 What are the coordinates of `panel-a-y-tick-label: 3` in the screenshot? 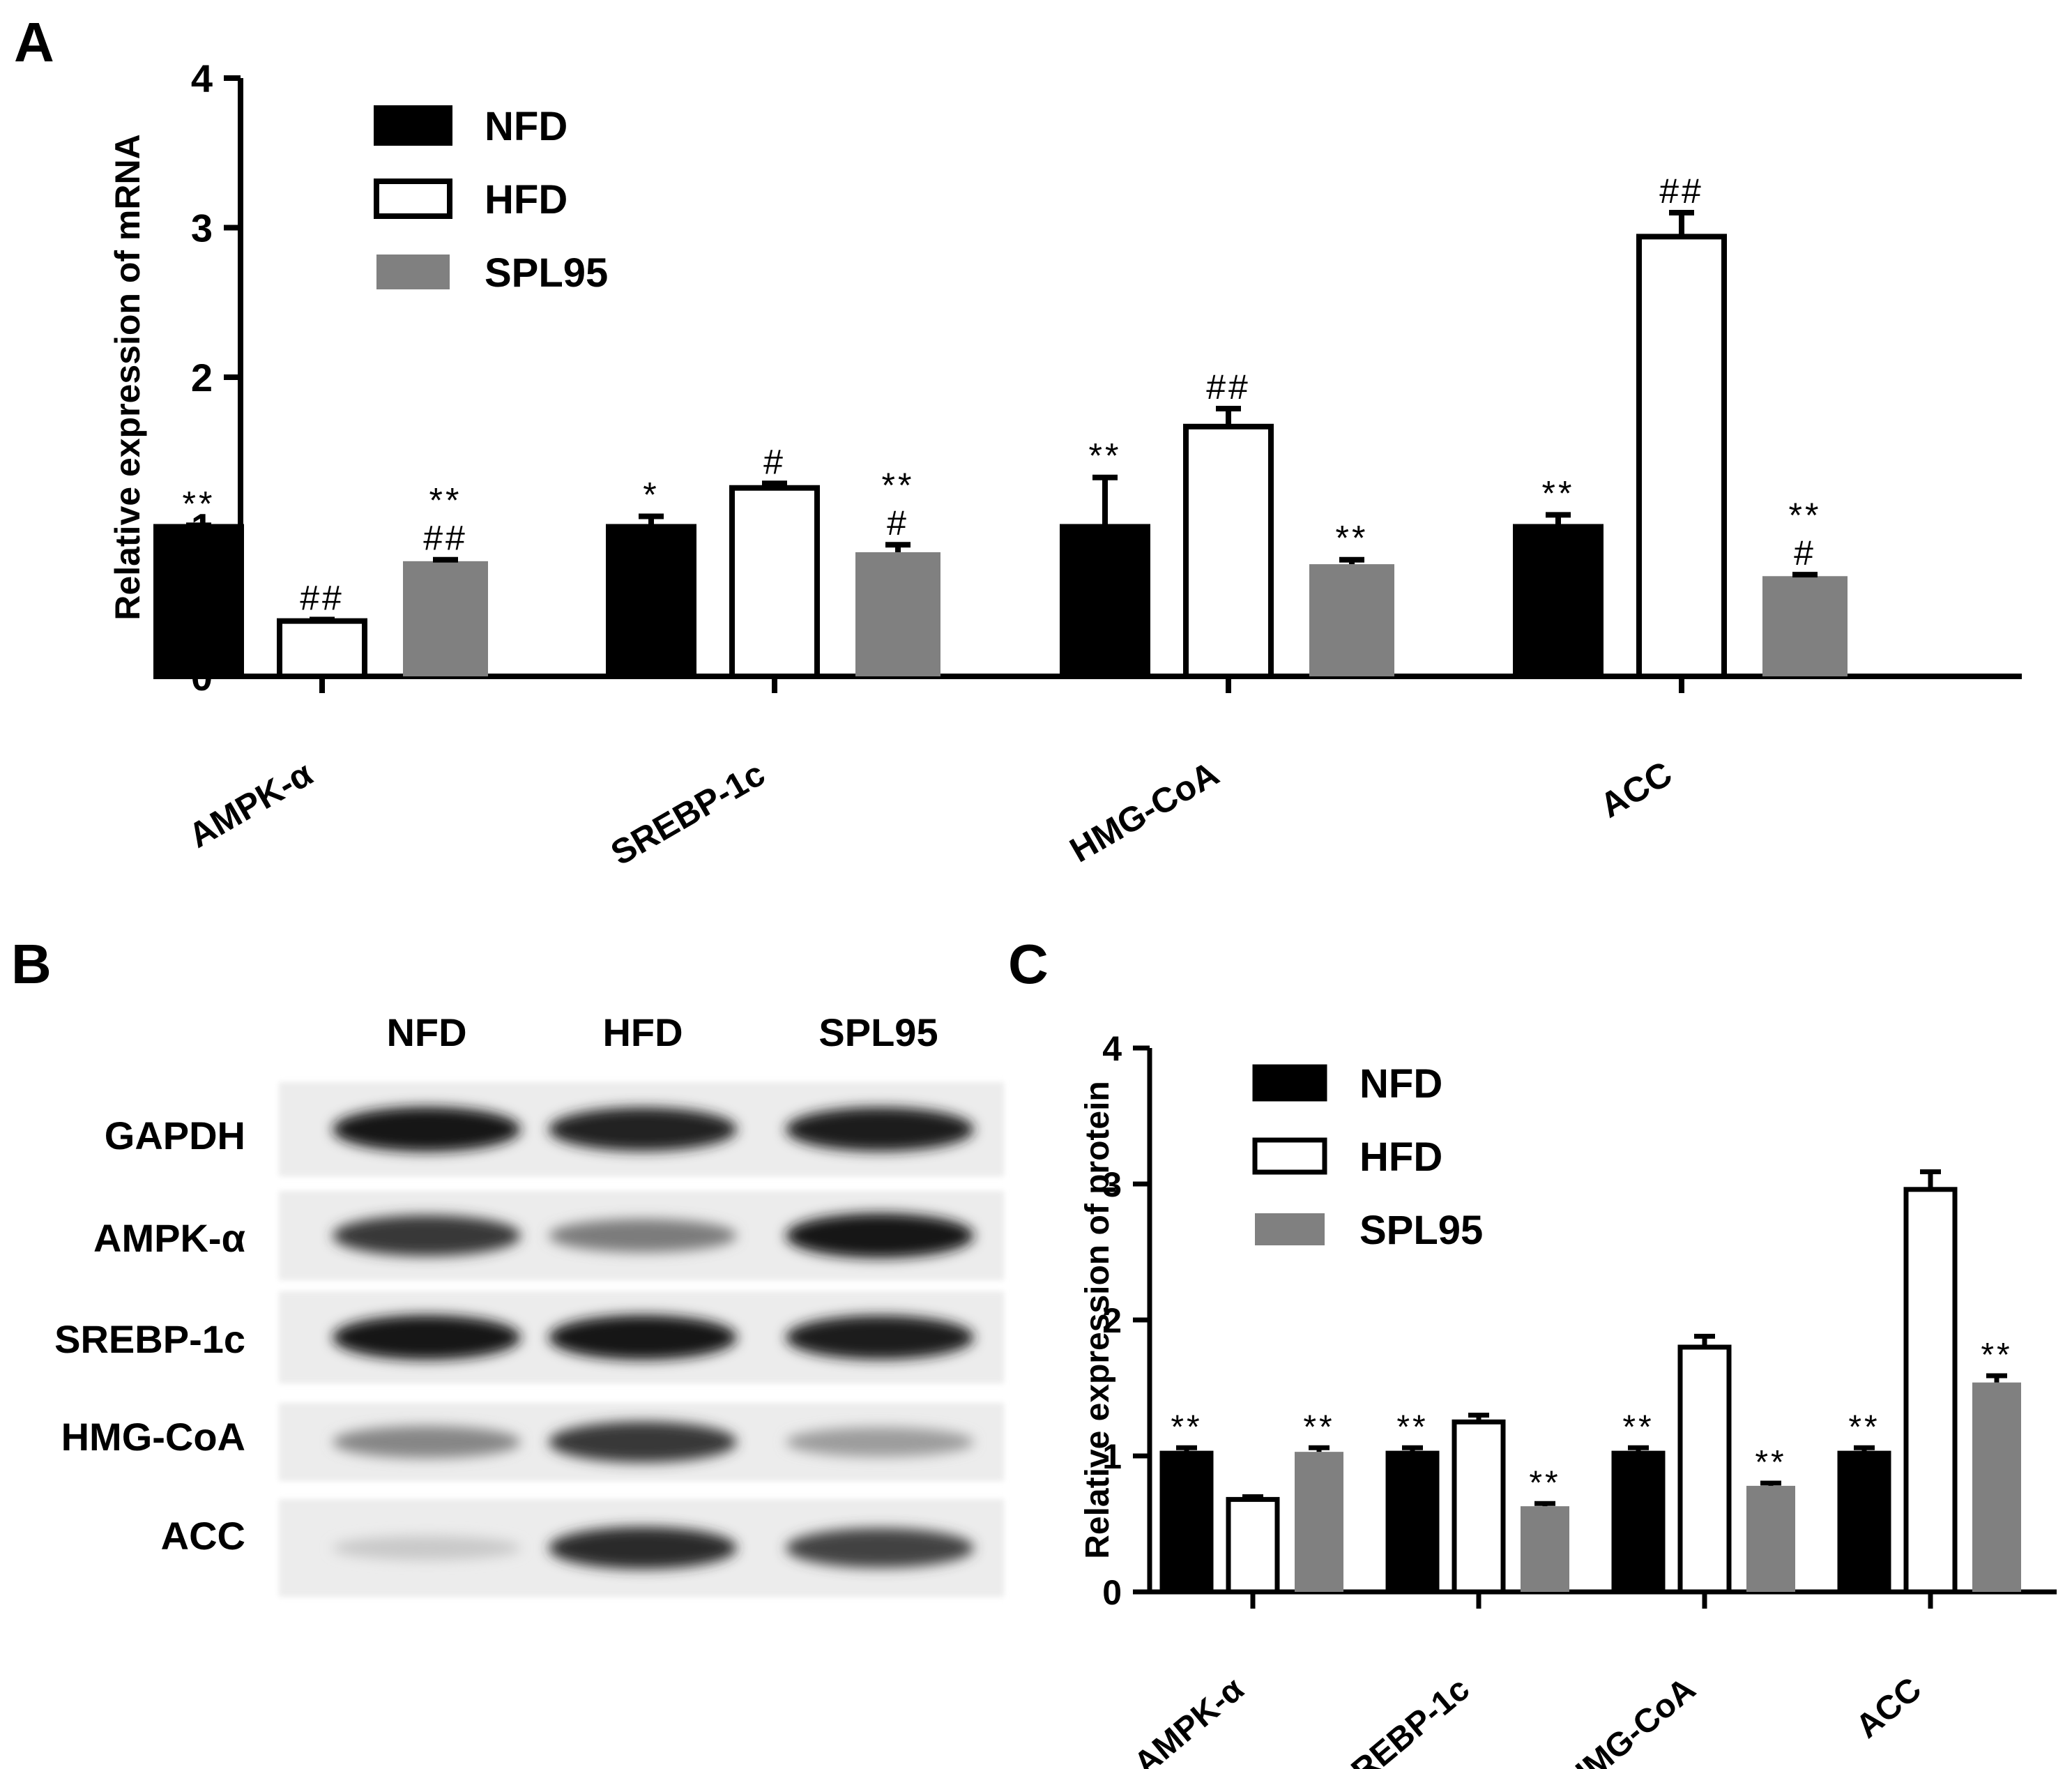 It's located at (202, 228).